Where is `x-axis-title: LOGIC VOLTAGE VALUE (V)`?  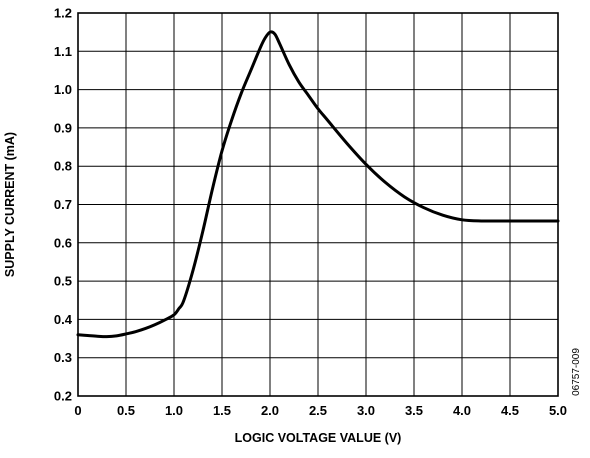 x-axis-title: LOGIC VOLTAGE VALUE (V) is located at coordinates (318, 438).